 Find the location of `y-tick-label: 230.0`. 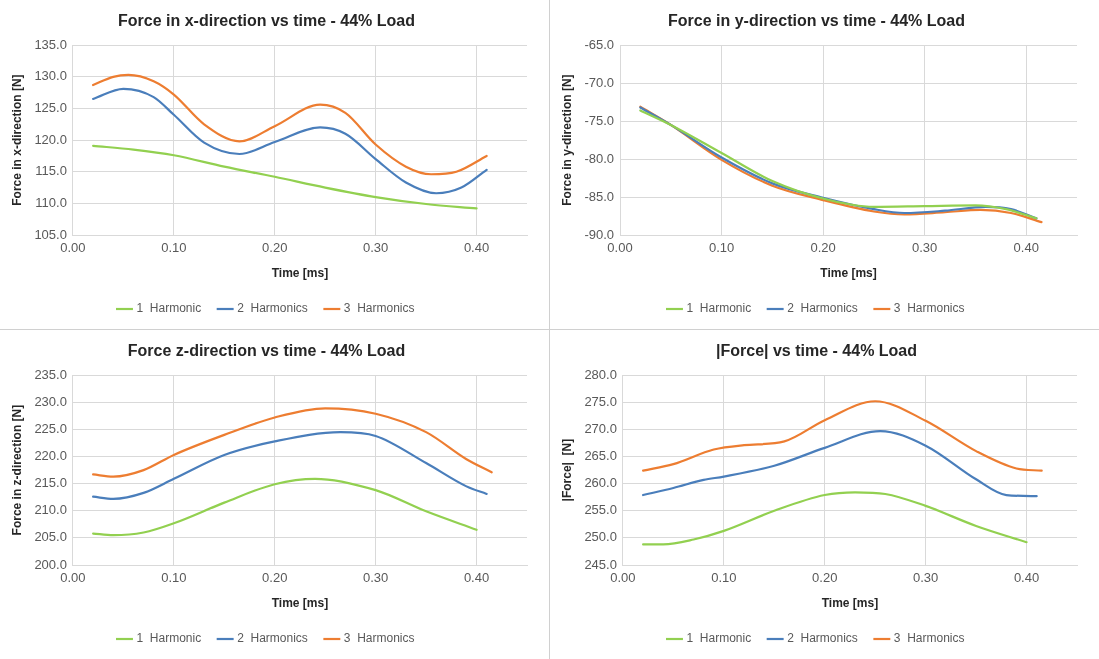

y-tick-label: 230.0 is located at coordinates (50, 401).